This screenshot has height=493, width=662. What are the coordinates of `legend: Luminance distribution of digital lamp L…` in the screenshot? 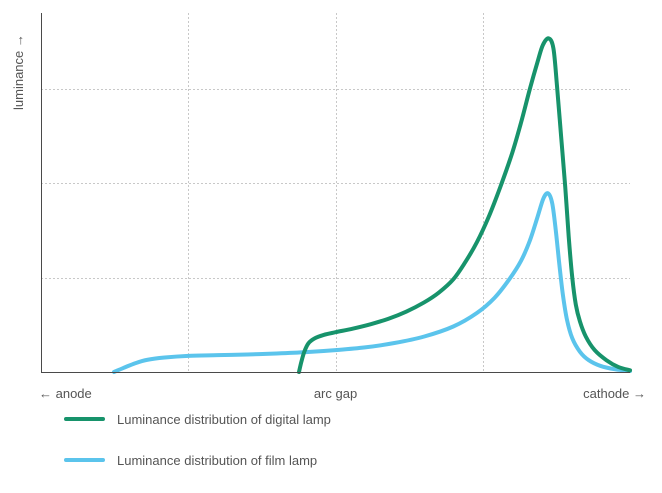 It's located at (197, 449).